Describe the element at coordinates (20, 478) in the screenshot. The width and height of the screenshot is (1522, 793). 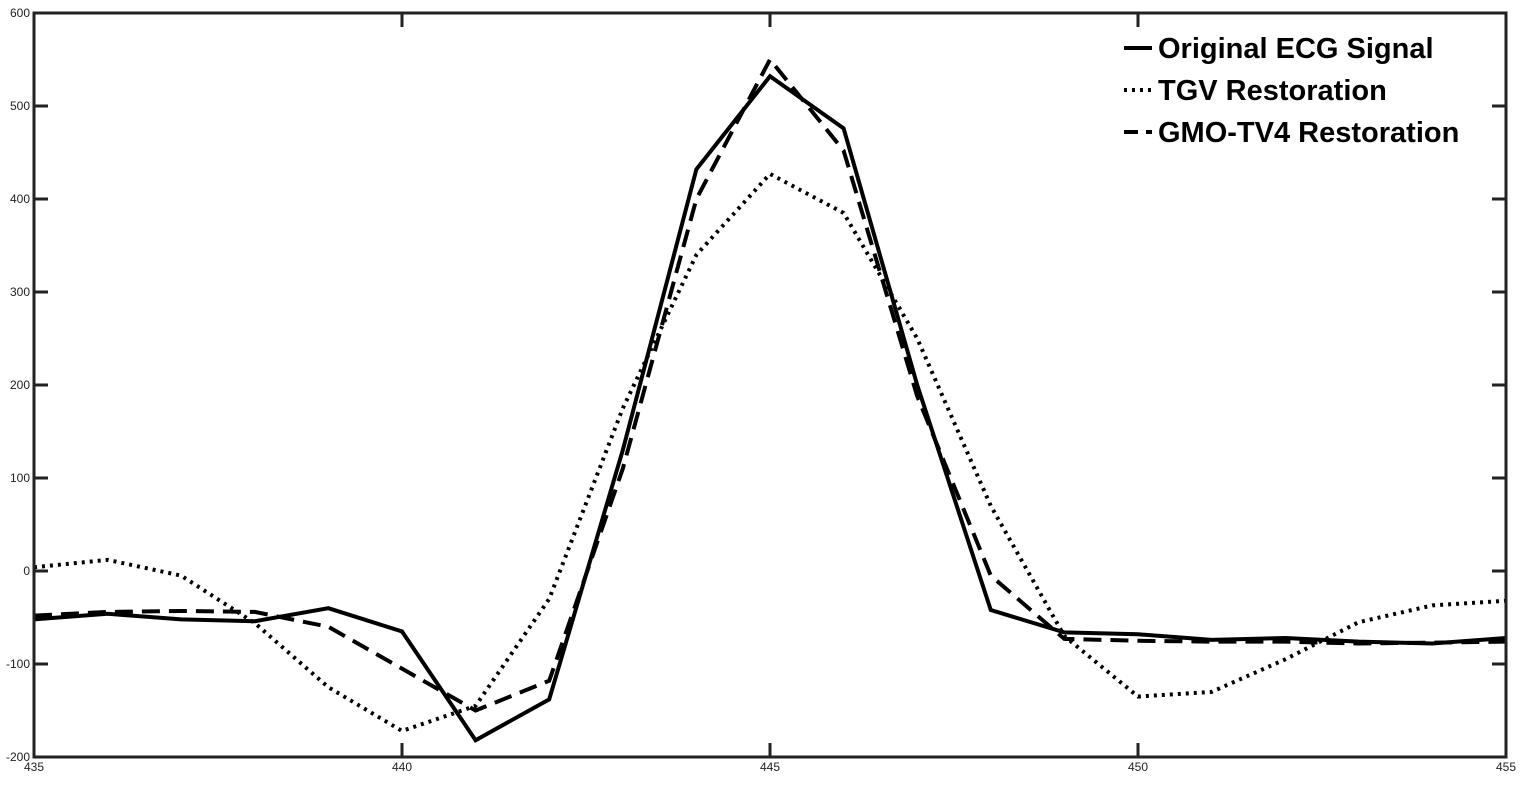
I see `y-tick-label: 100` at that location.